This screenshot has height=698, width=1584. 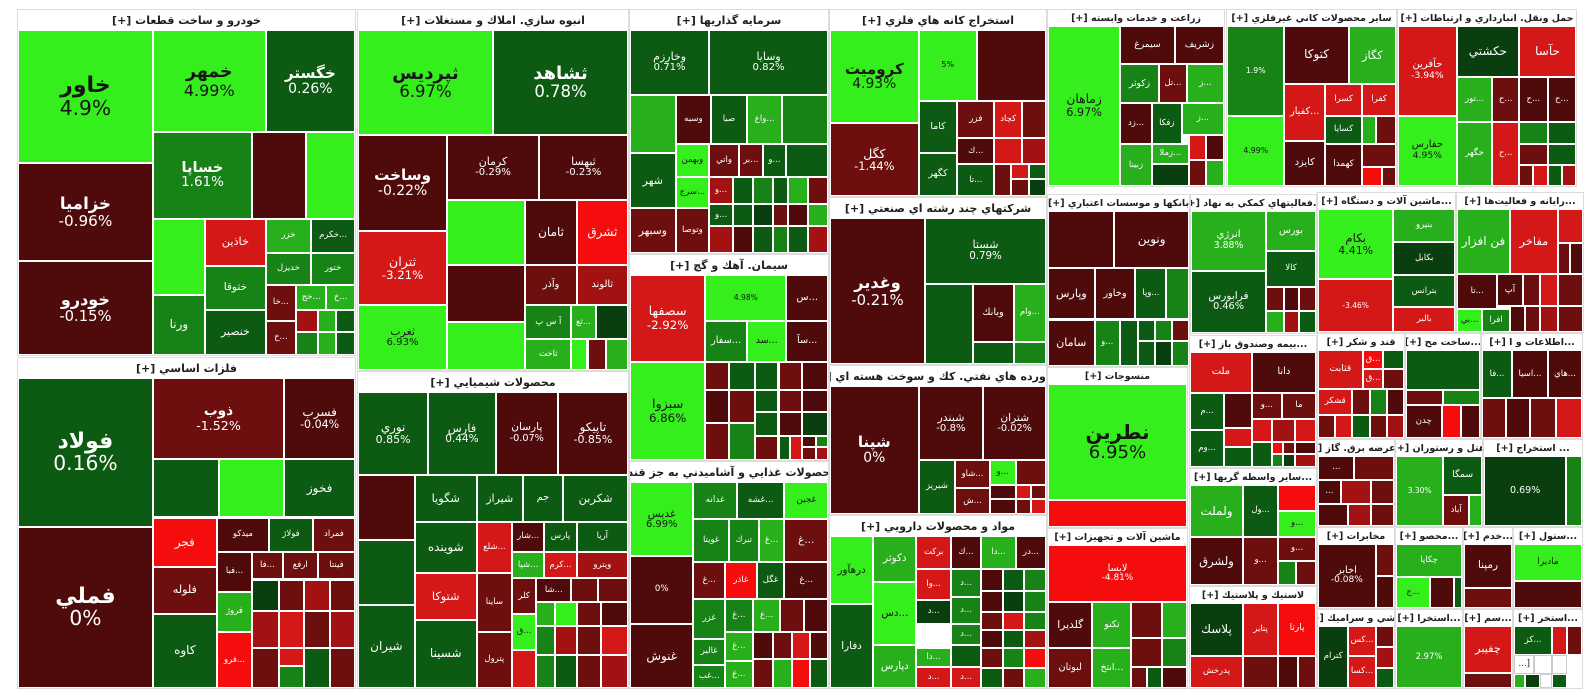 What do you see at coordinates (281, 303) in the screenshot?
I see `stock-tile-...خا: ...خا` at bounding box center [281, 303].